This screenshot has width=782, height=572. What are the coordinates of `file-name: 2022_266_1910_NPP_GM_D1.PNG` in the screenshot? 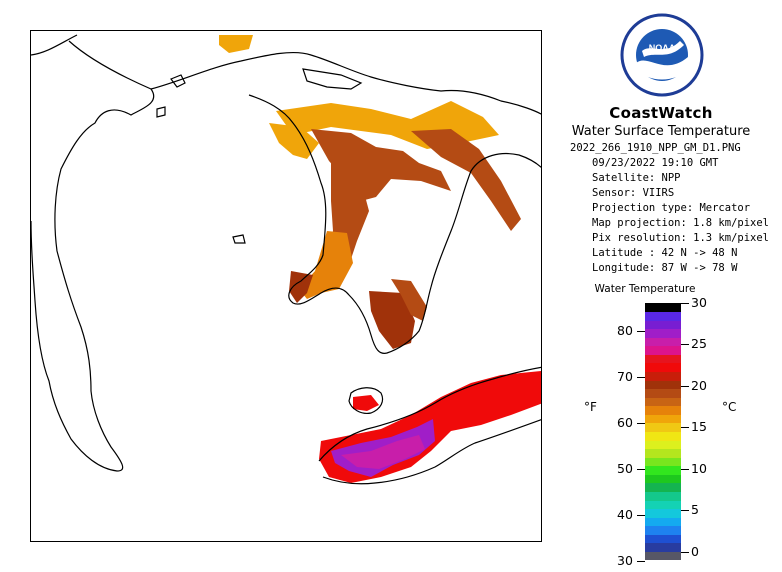 It's located at (655, 148).